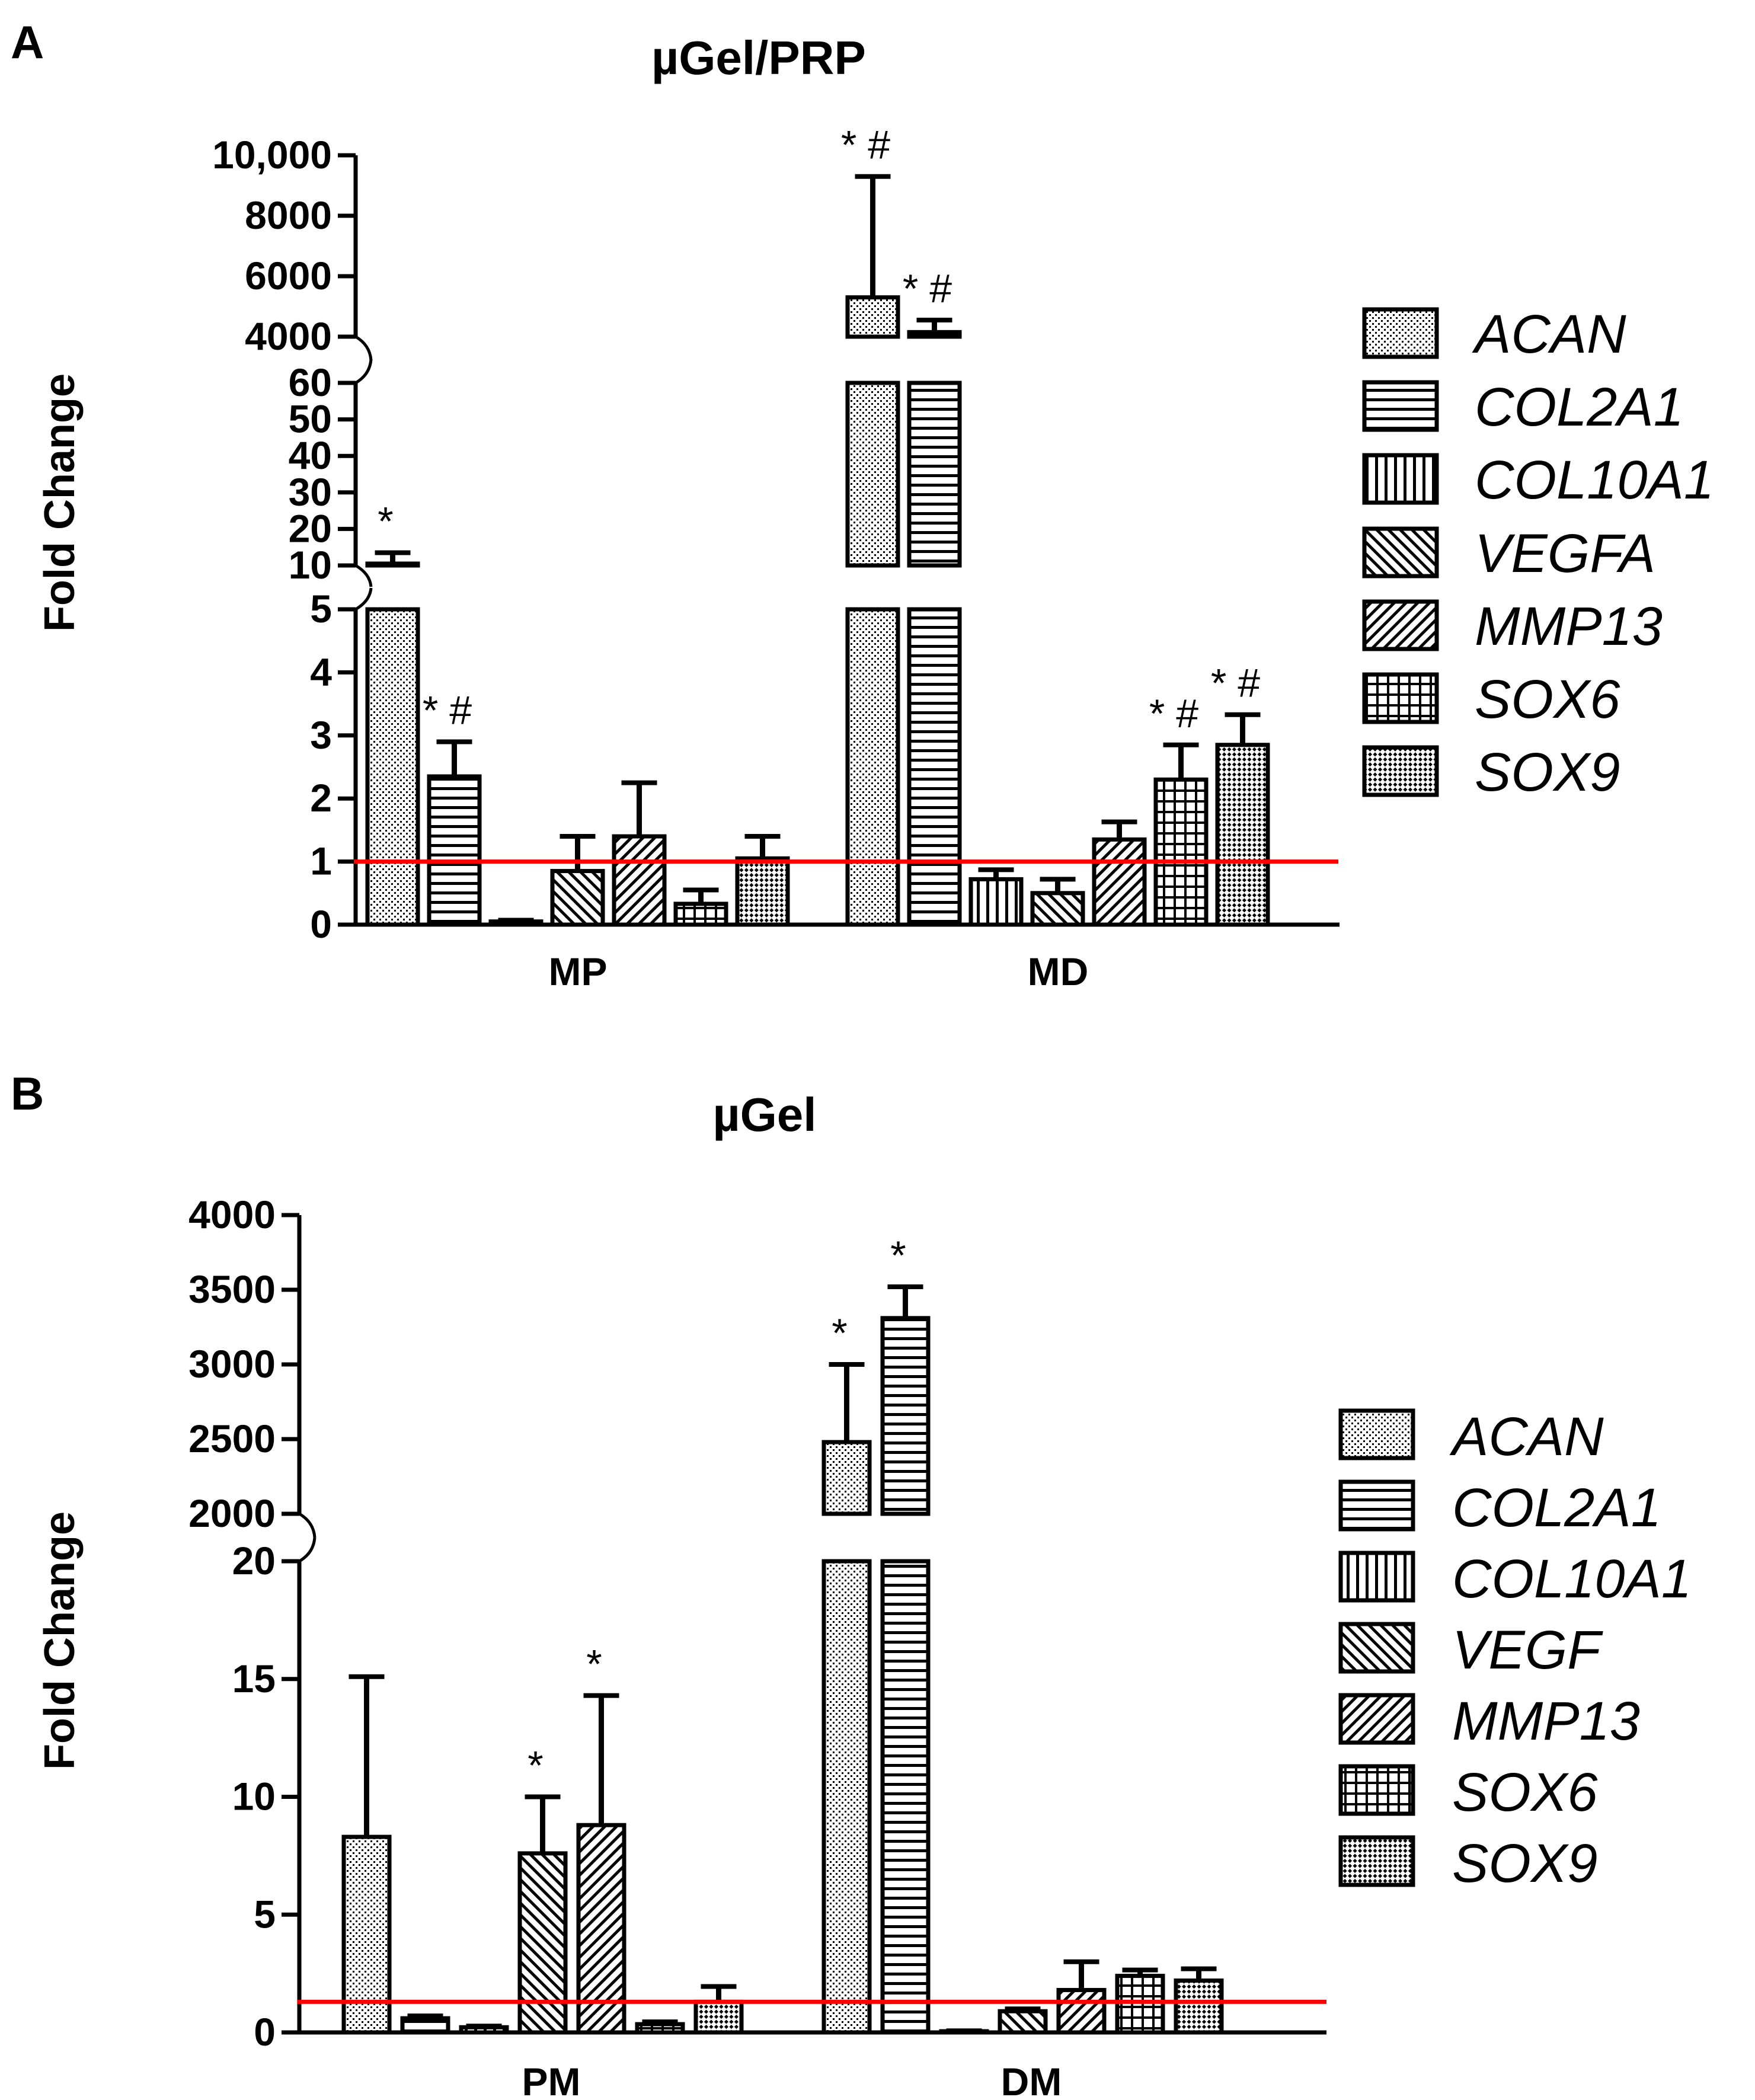 The width and height of the screenshot is (1755, 2100). I want to click on legend-swatch-vegf, so click(1376, 1648).